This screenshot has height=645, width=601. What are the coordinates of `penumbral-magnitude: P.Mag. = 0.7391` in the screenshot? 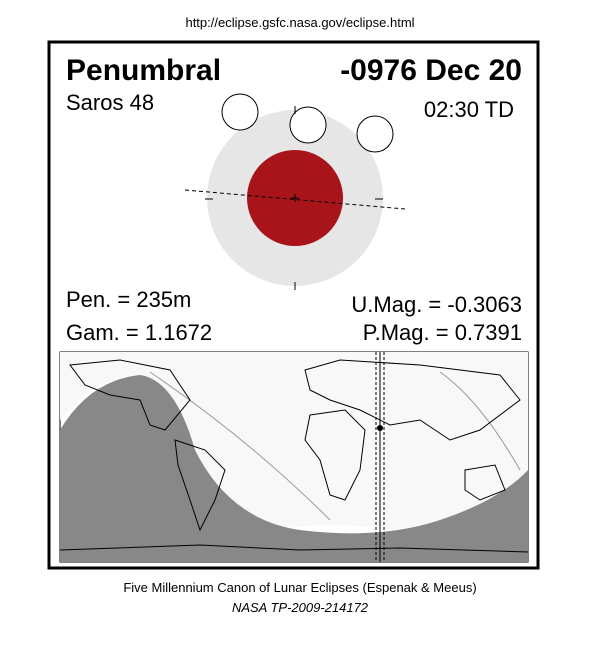 It's located at (442, 332).